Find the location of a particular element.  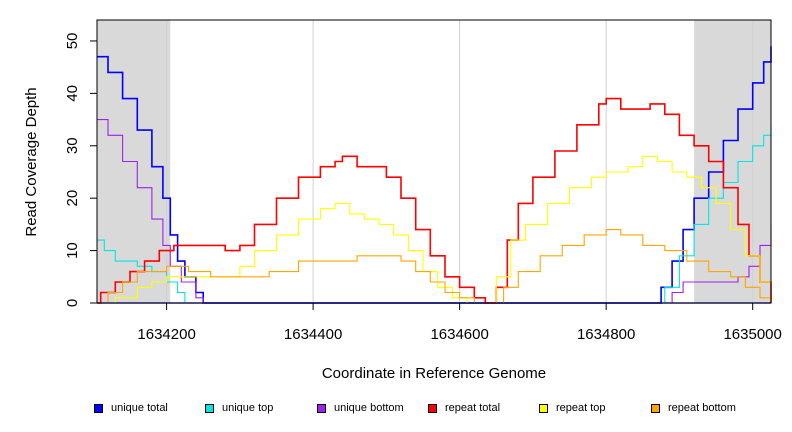

legend-item-unique-bottom: unique bottom is located at coordinates (360, 408).